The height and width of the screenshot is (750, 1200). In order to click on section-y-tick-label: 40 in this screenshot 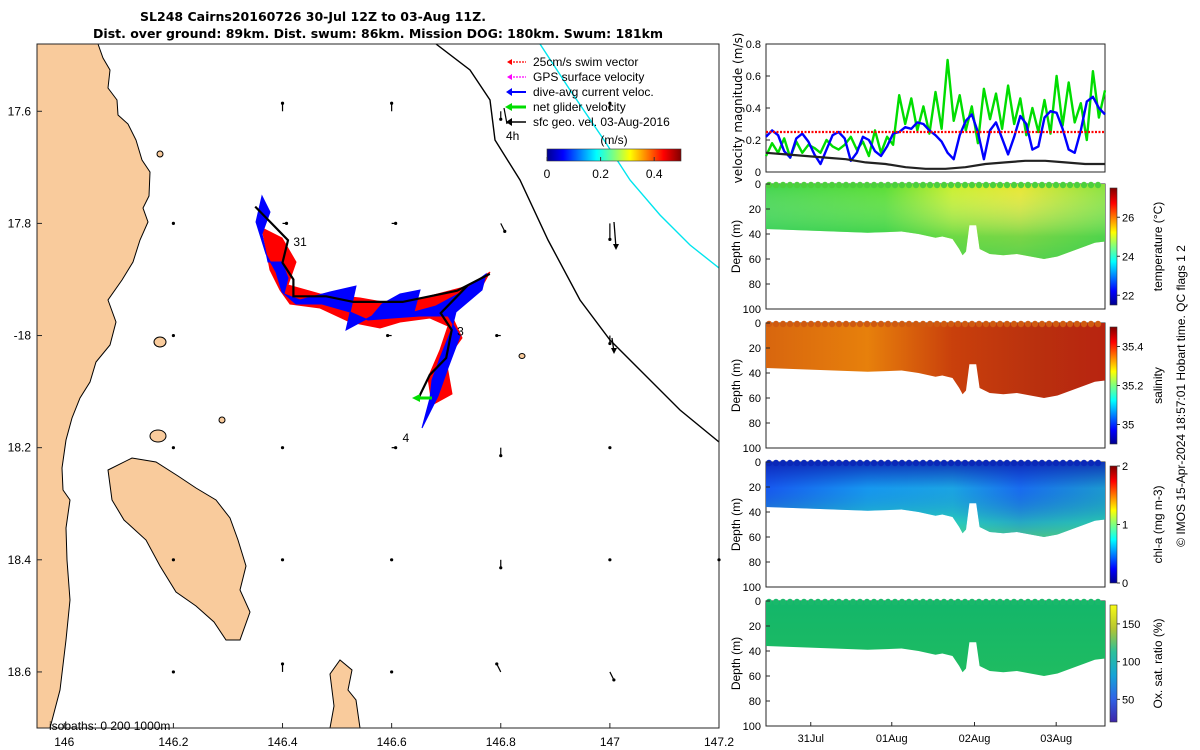, I will do `click(755, 235)`.